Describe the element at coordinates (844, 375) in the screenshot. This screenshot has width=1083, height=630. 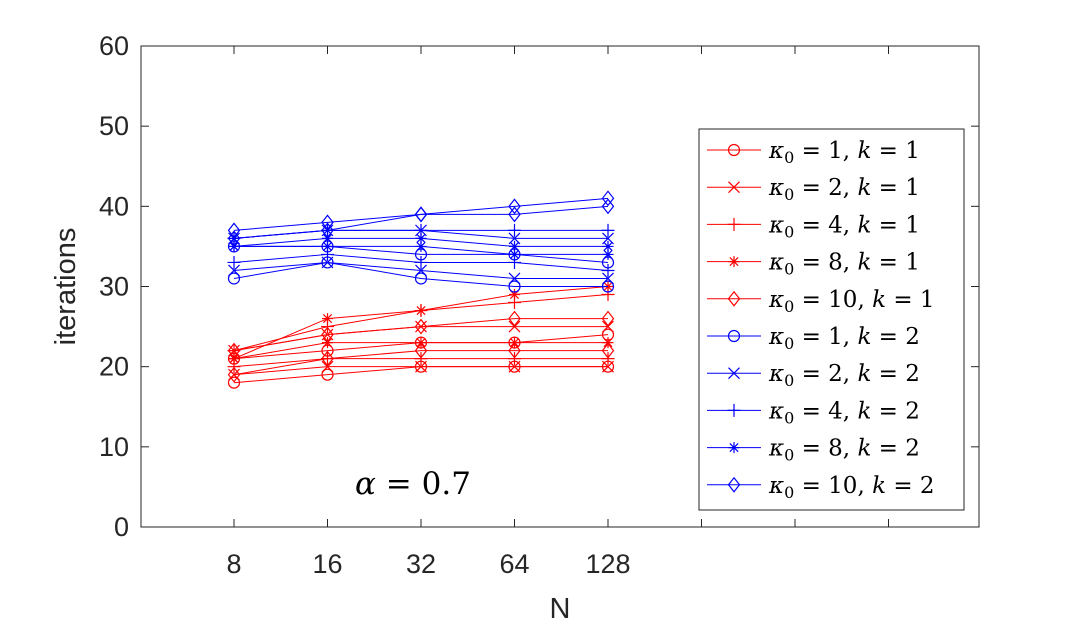
I see `legend-label: κ0 = 2, k = 2` at that location.